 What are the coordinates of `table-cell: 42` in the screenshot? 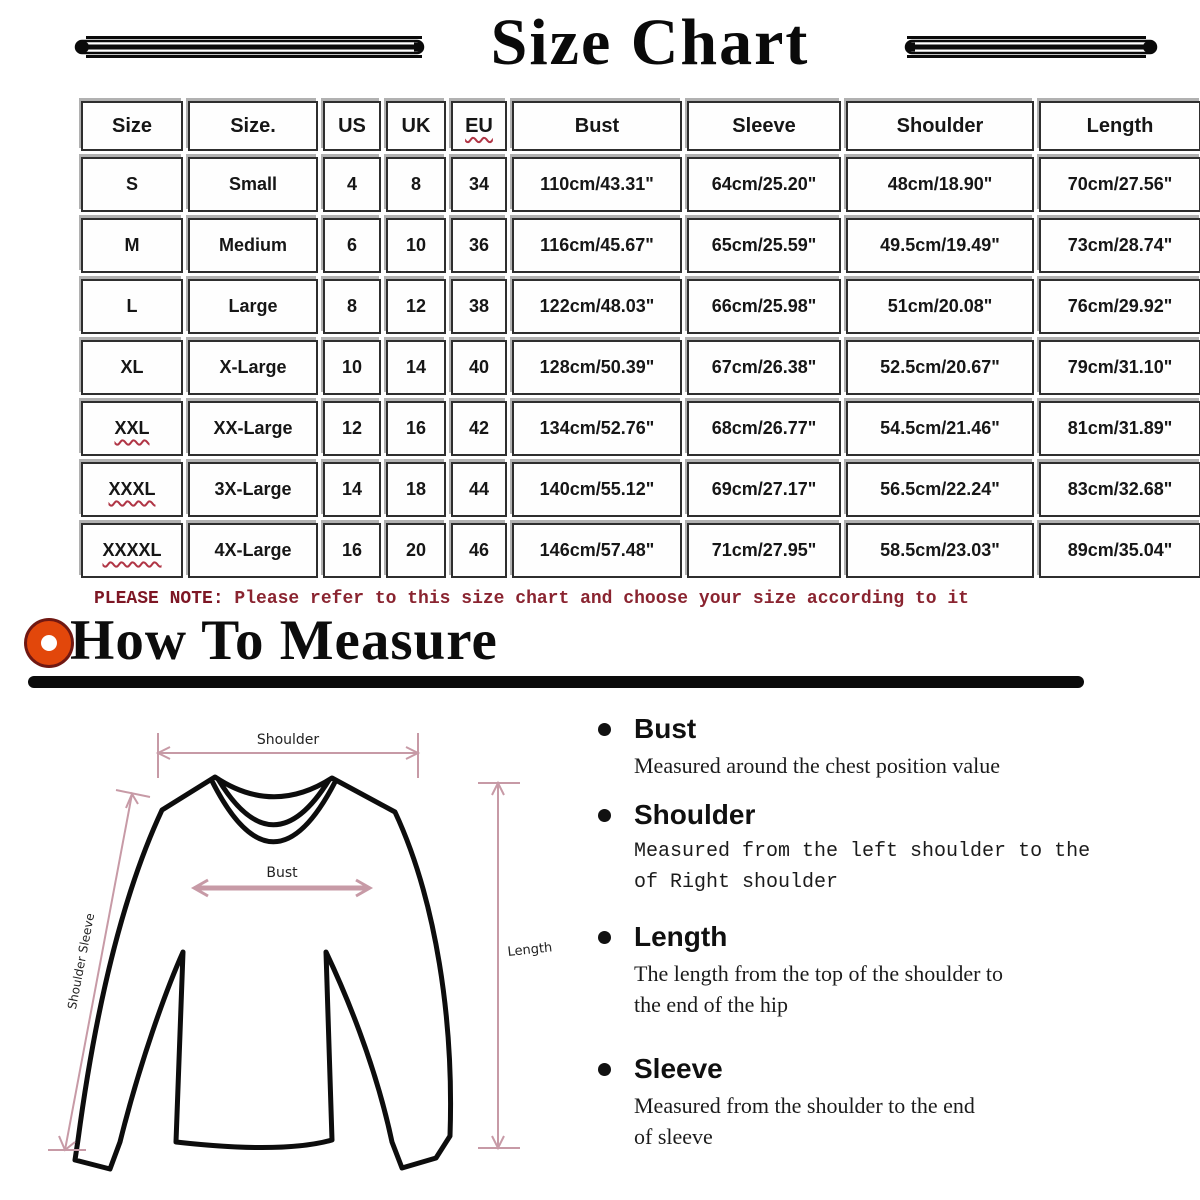 It's located at (479, 428).